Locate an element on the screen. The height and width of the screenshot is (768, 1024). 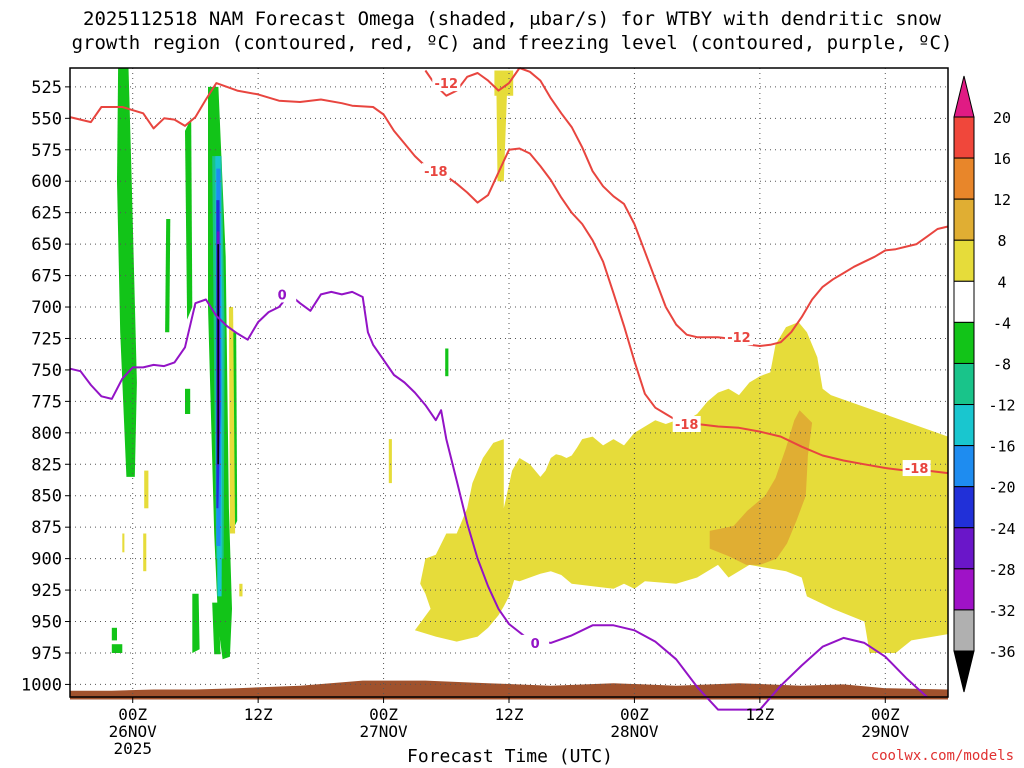
y-tick-label: 775 is located at coordinates (46, 402).